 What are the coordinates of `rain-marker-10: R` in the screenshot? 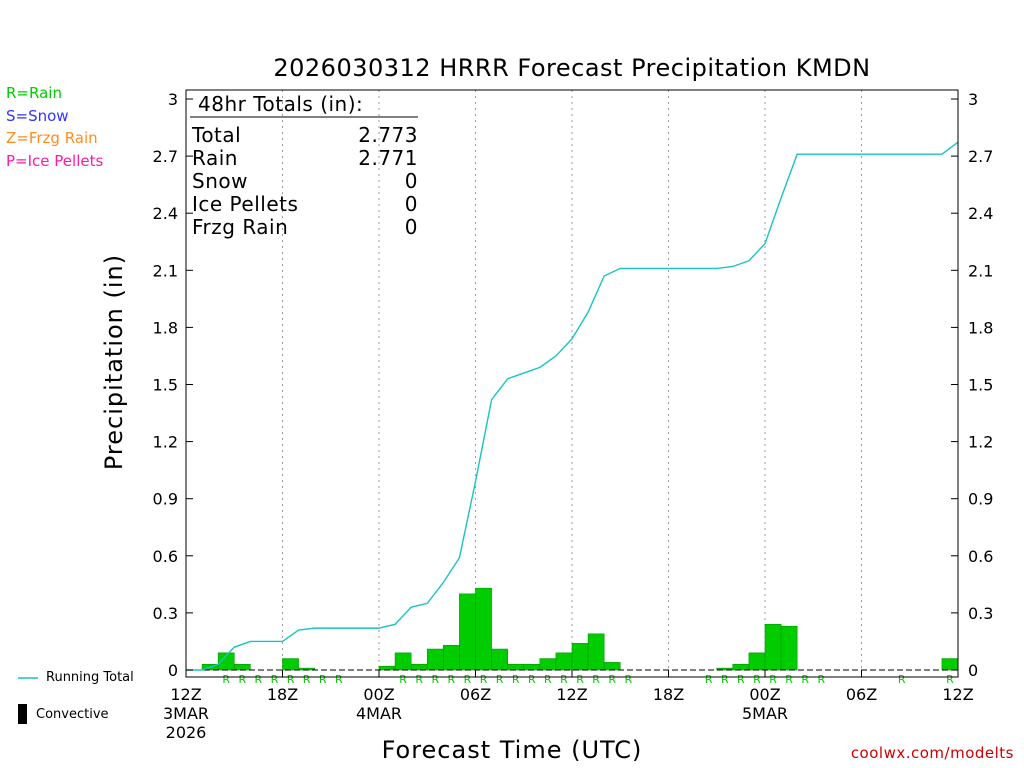 It's located at (339, 679).